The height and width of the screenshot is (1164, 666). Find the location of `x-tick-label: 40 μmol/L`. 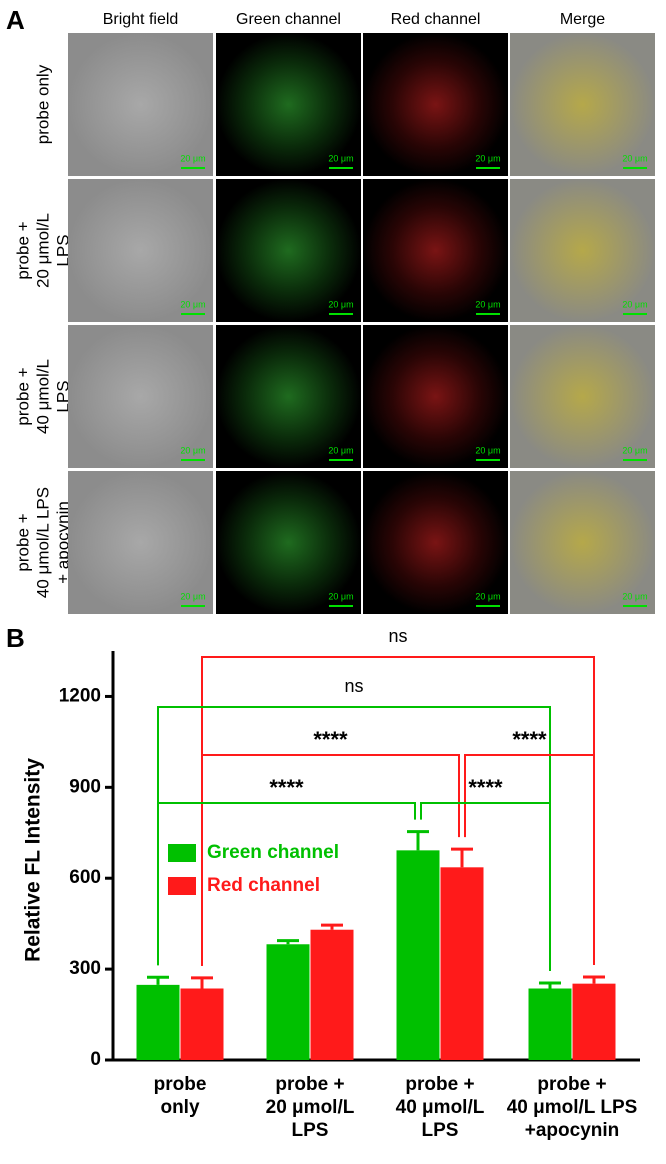

x-tick-label: 40 μmol/L is located at coordinates (440, 1107).